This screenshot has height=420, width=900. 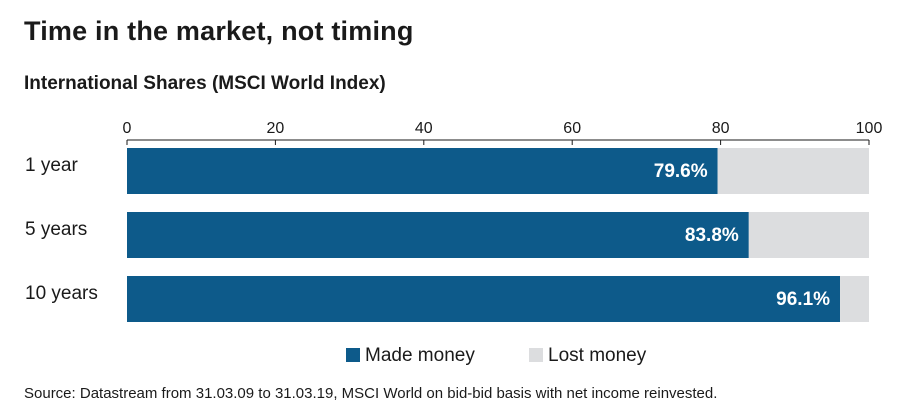 I want to click on chart-title: Time in the market, not timing, so click(x=219, y=31).